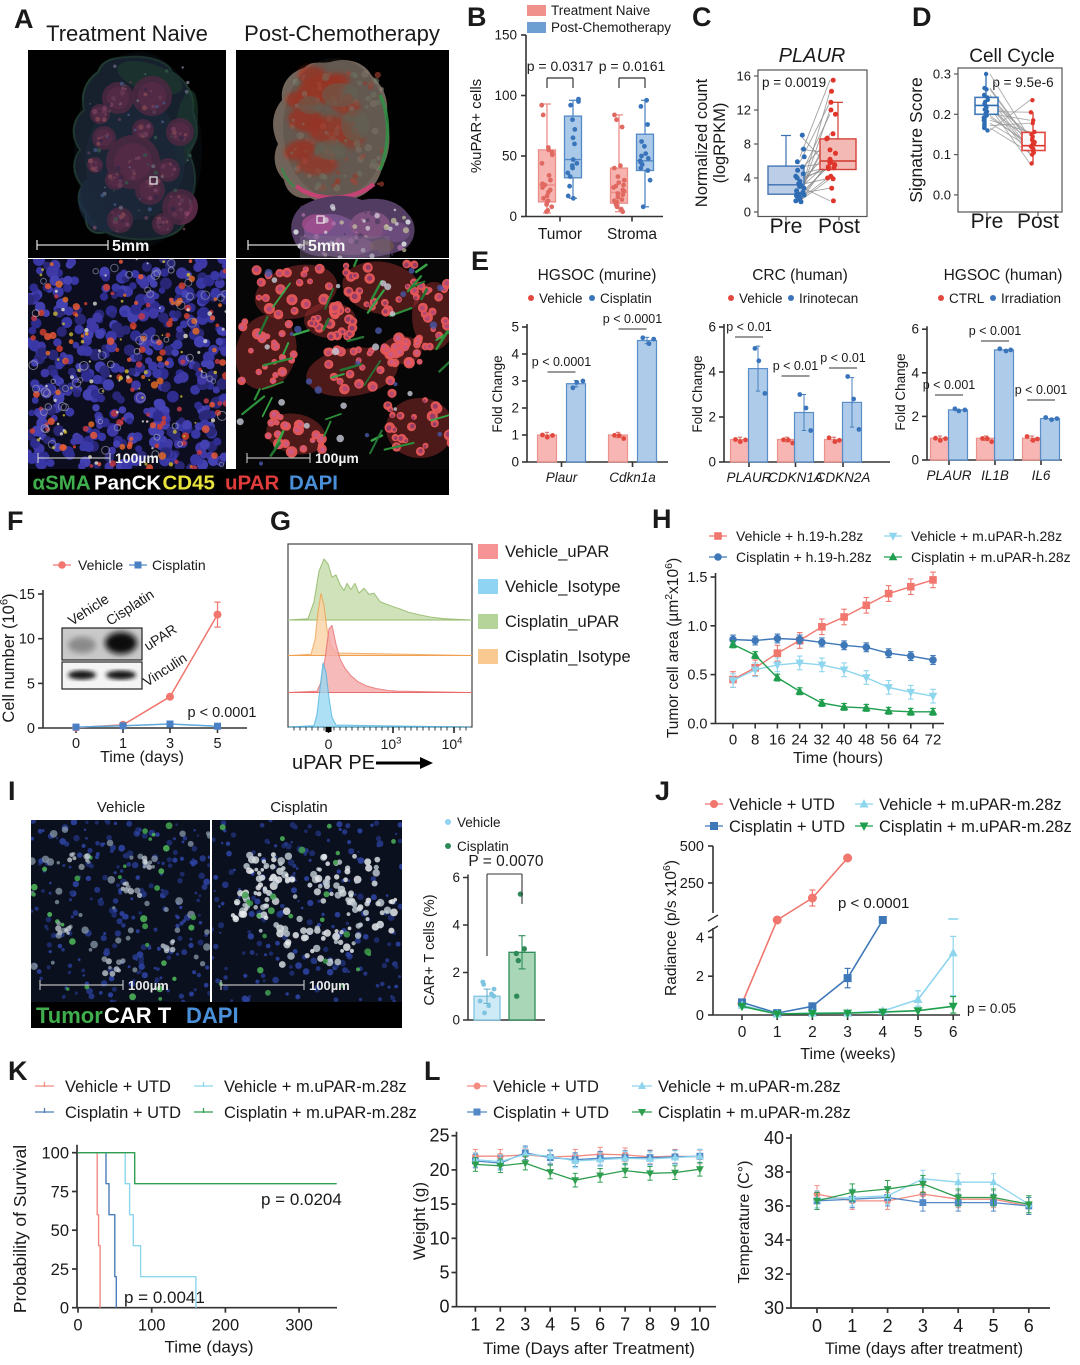 This screenshot has height=1365, width=1080. Describe the element at coordinates (439, 1238) in the screenshot. I see `svg-text: 10` at that location.